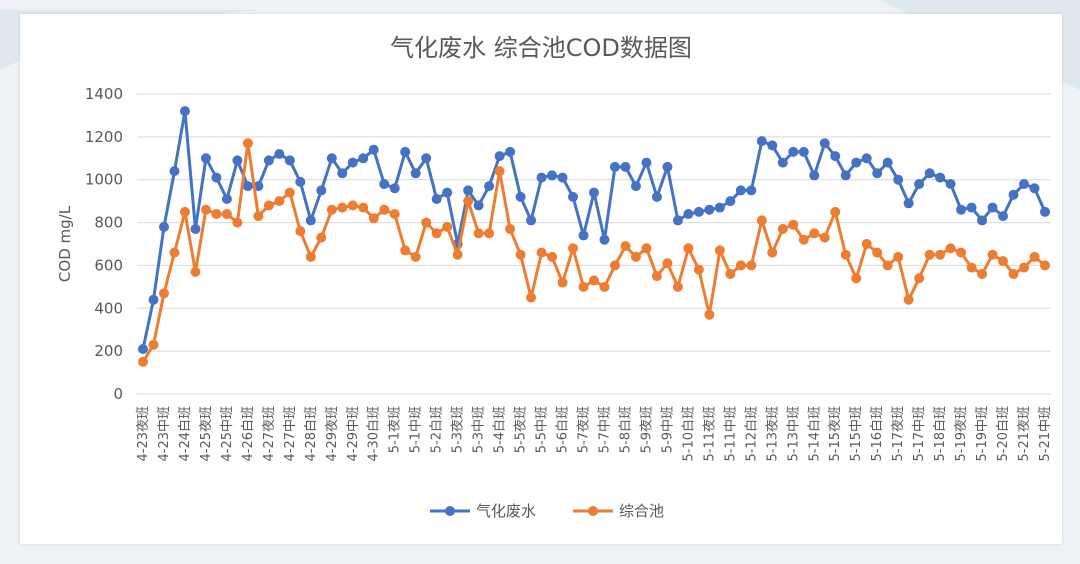 The width and height of the screenshot is (1080, 564). What do you see at coordinates (437, 429) in the screenshot?
I see `x-tick-label: 5-2白班` at bounding box center [437, 429].